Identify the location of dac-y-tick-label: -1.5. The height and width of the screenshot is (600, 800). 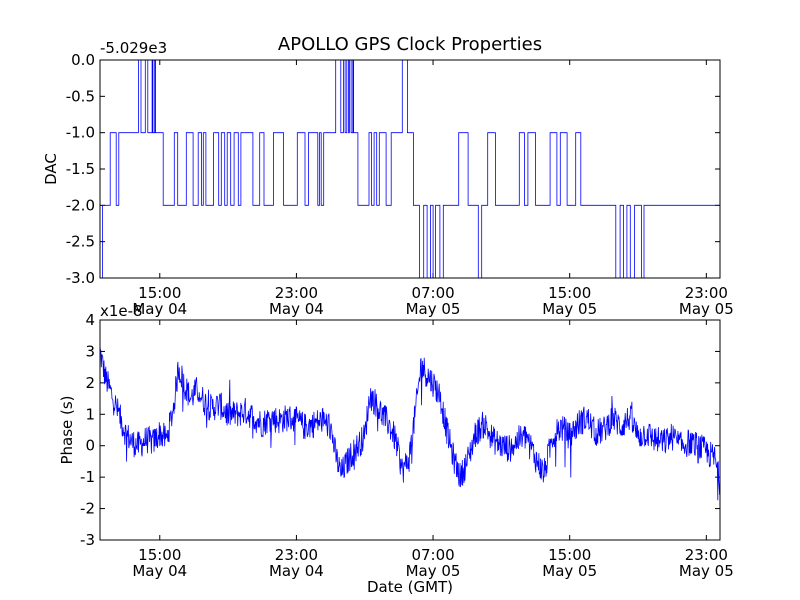
(80, 169).